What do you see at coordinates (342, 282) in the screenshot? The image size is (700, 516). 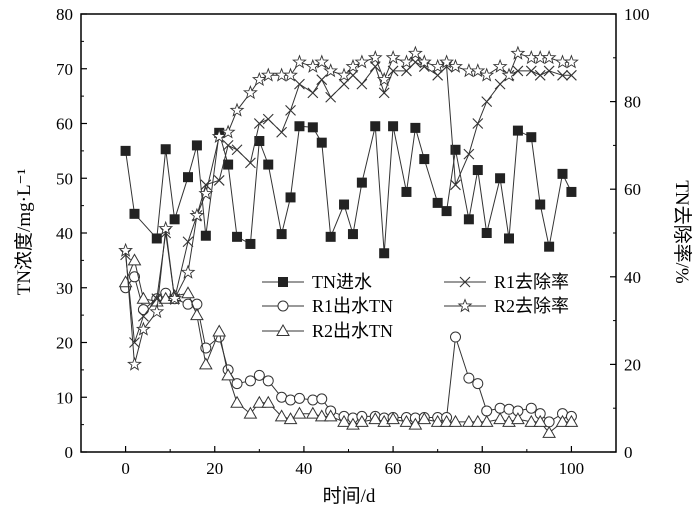 I see `legend-label: TN进水` at bounding box center [342, 282].